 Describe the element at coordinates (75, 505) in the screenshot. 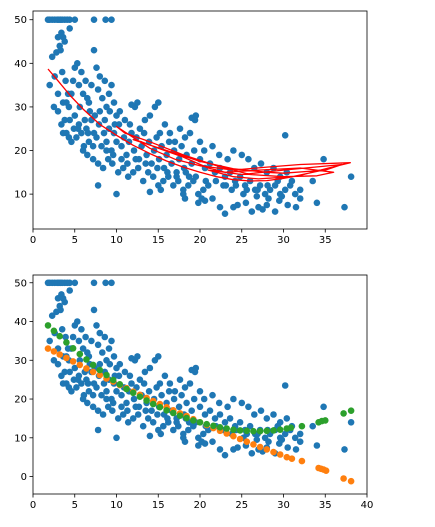

I see `x-tick-label: 5` at that location.